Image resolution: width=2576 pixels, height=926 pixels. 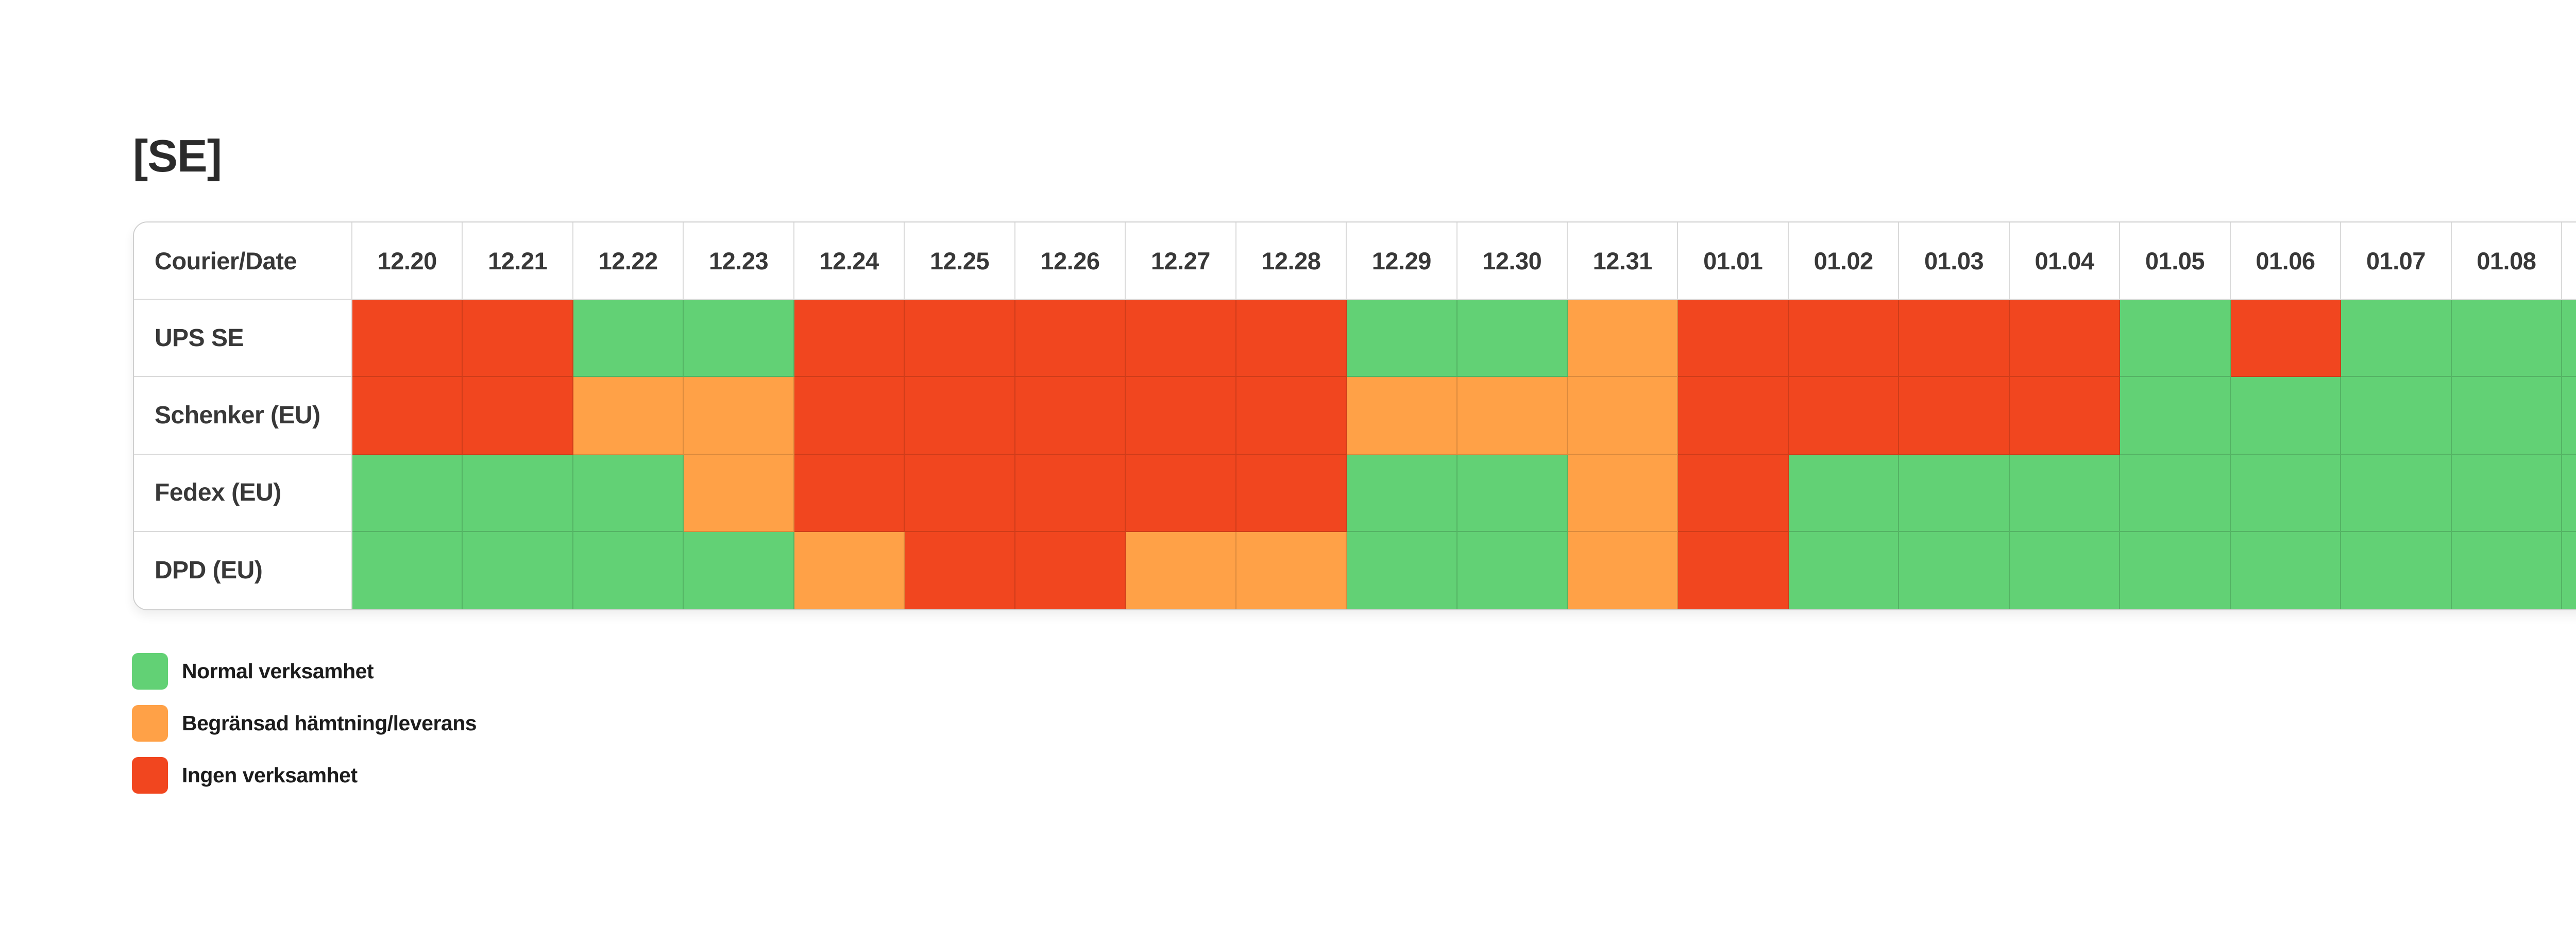 I want to click on status-cell-ups-se-12.30, so click(x=1512, y=339).